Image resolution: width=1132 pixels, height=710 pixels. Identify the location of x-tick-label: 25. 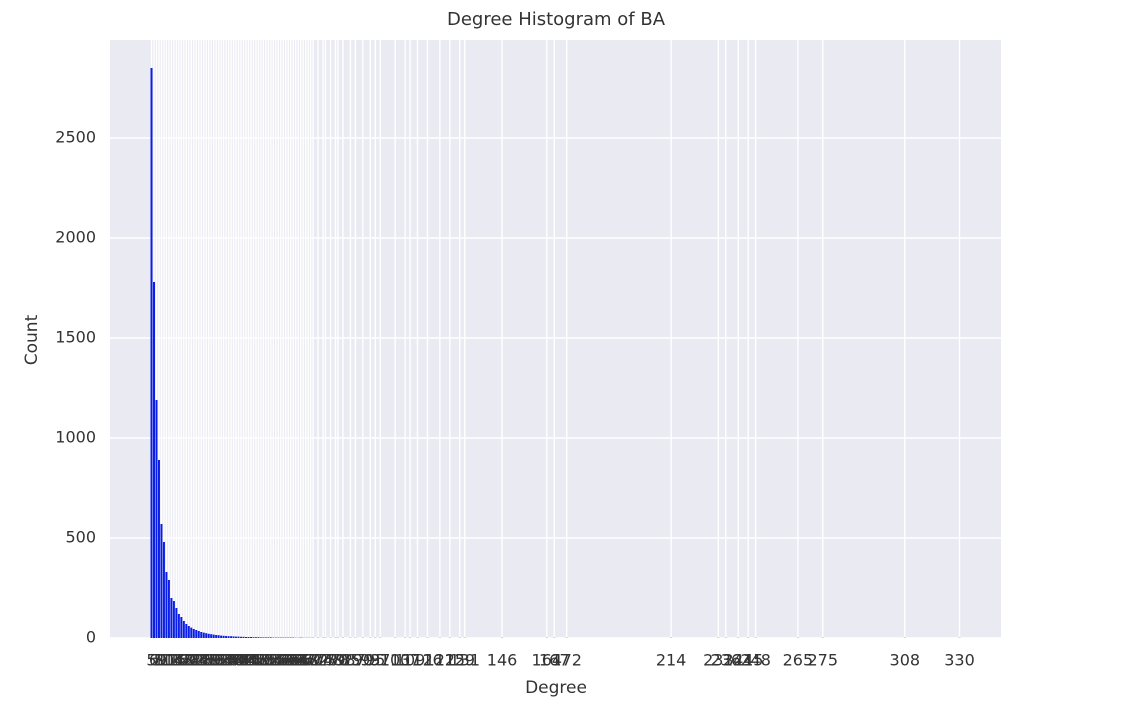
(201, 660).